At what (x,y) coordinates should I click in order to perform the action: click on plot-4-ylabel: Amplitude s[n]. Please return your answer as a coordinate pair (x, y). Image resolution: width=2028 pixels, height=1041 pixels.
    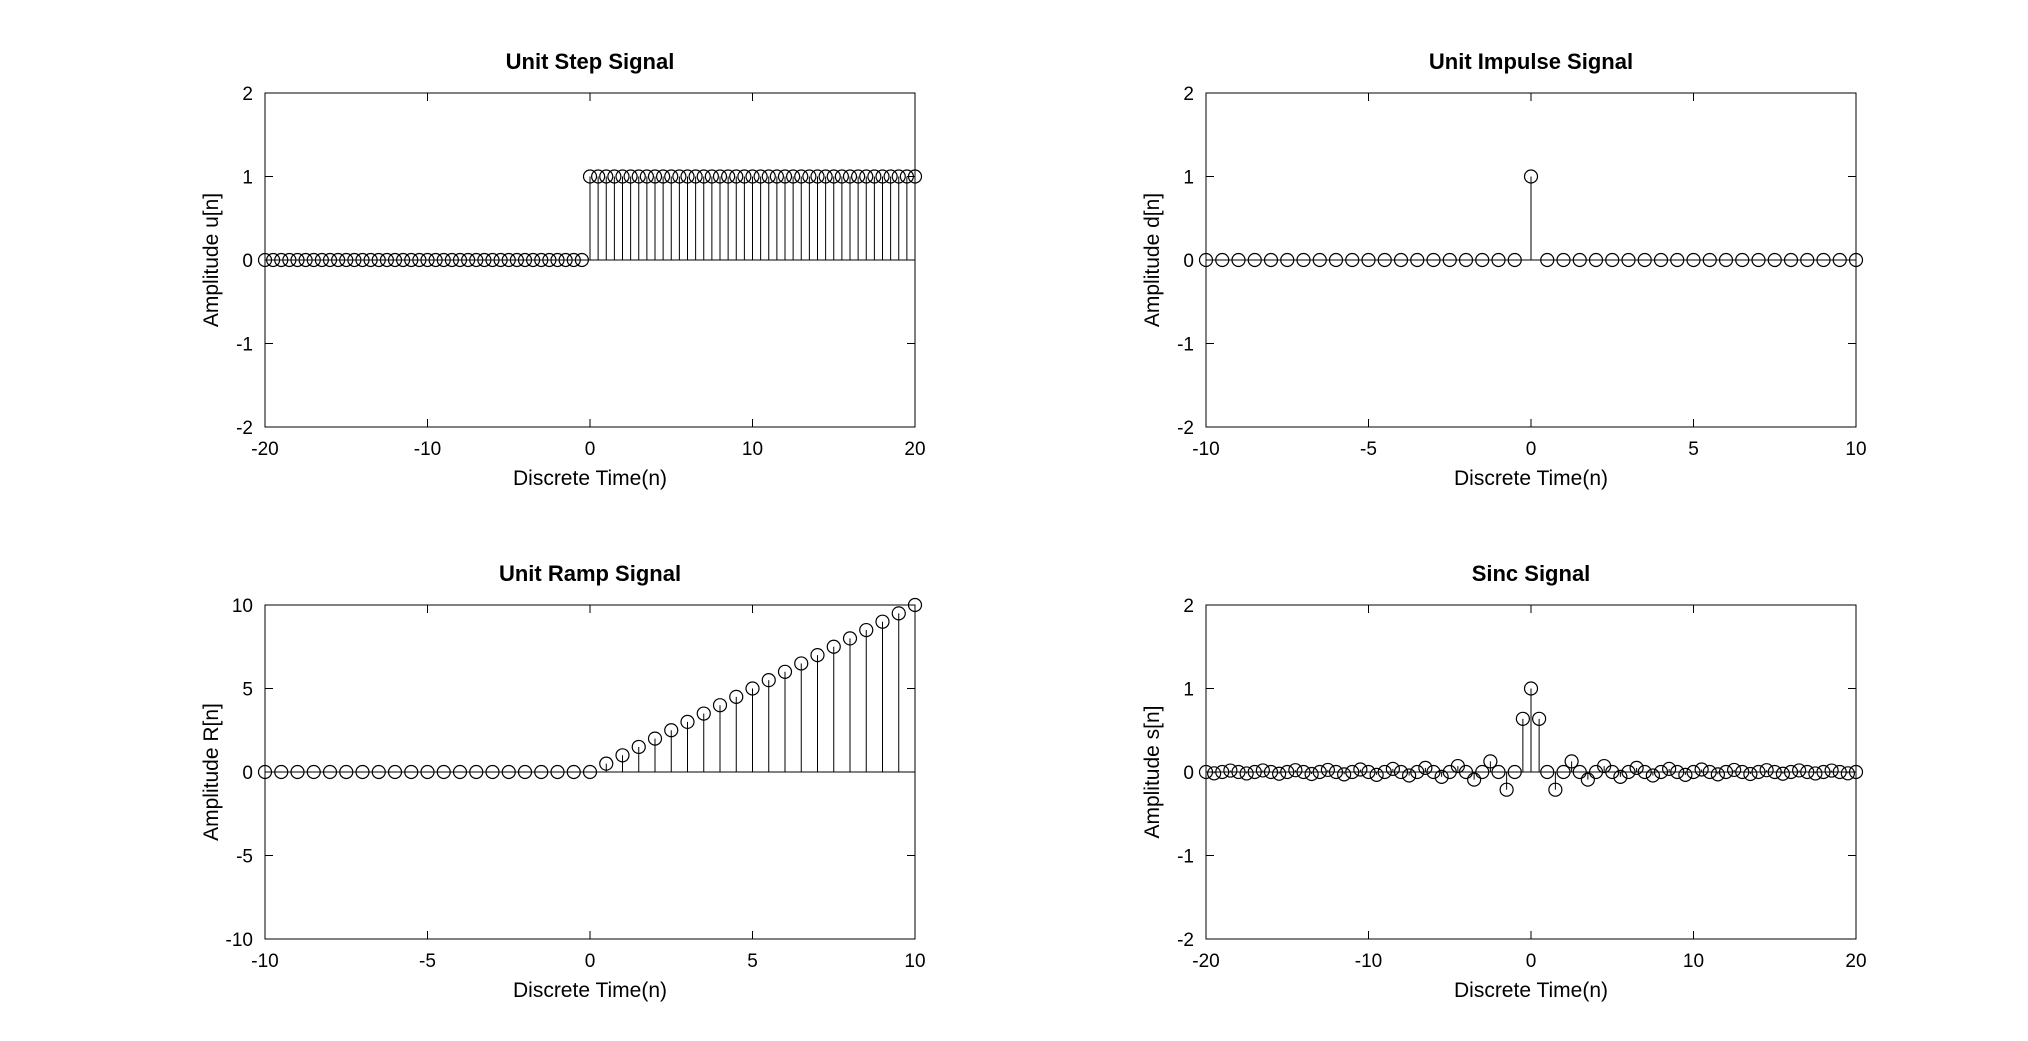
    Looking at the image, I should click on (1152, 771).